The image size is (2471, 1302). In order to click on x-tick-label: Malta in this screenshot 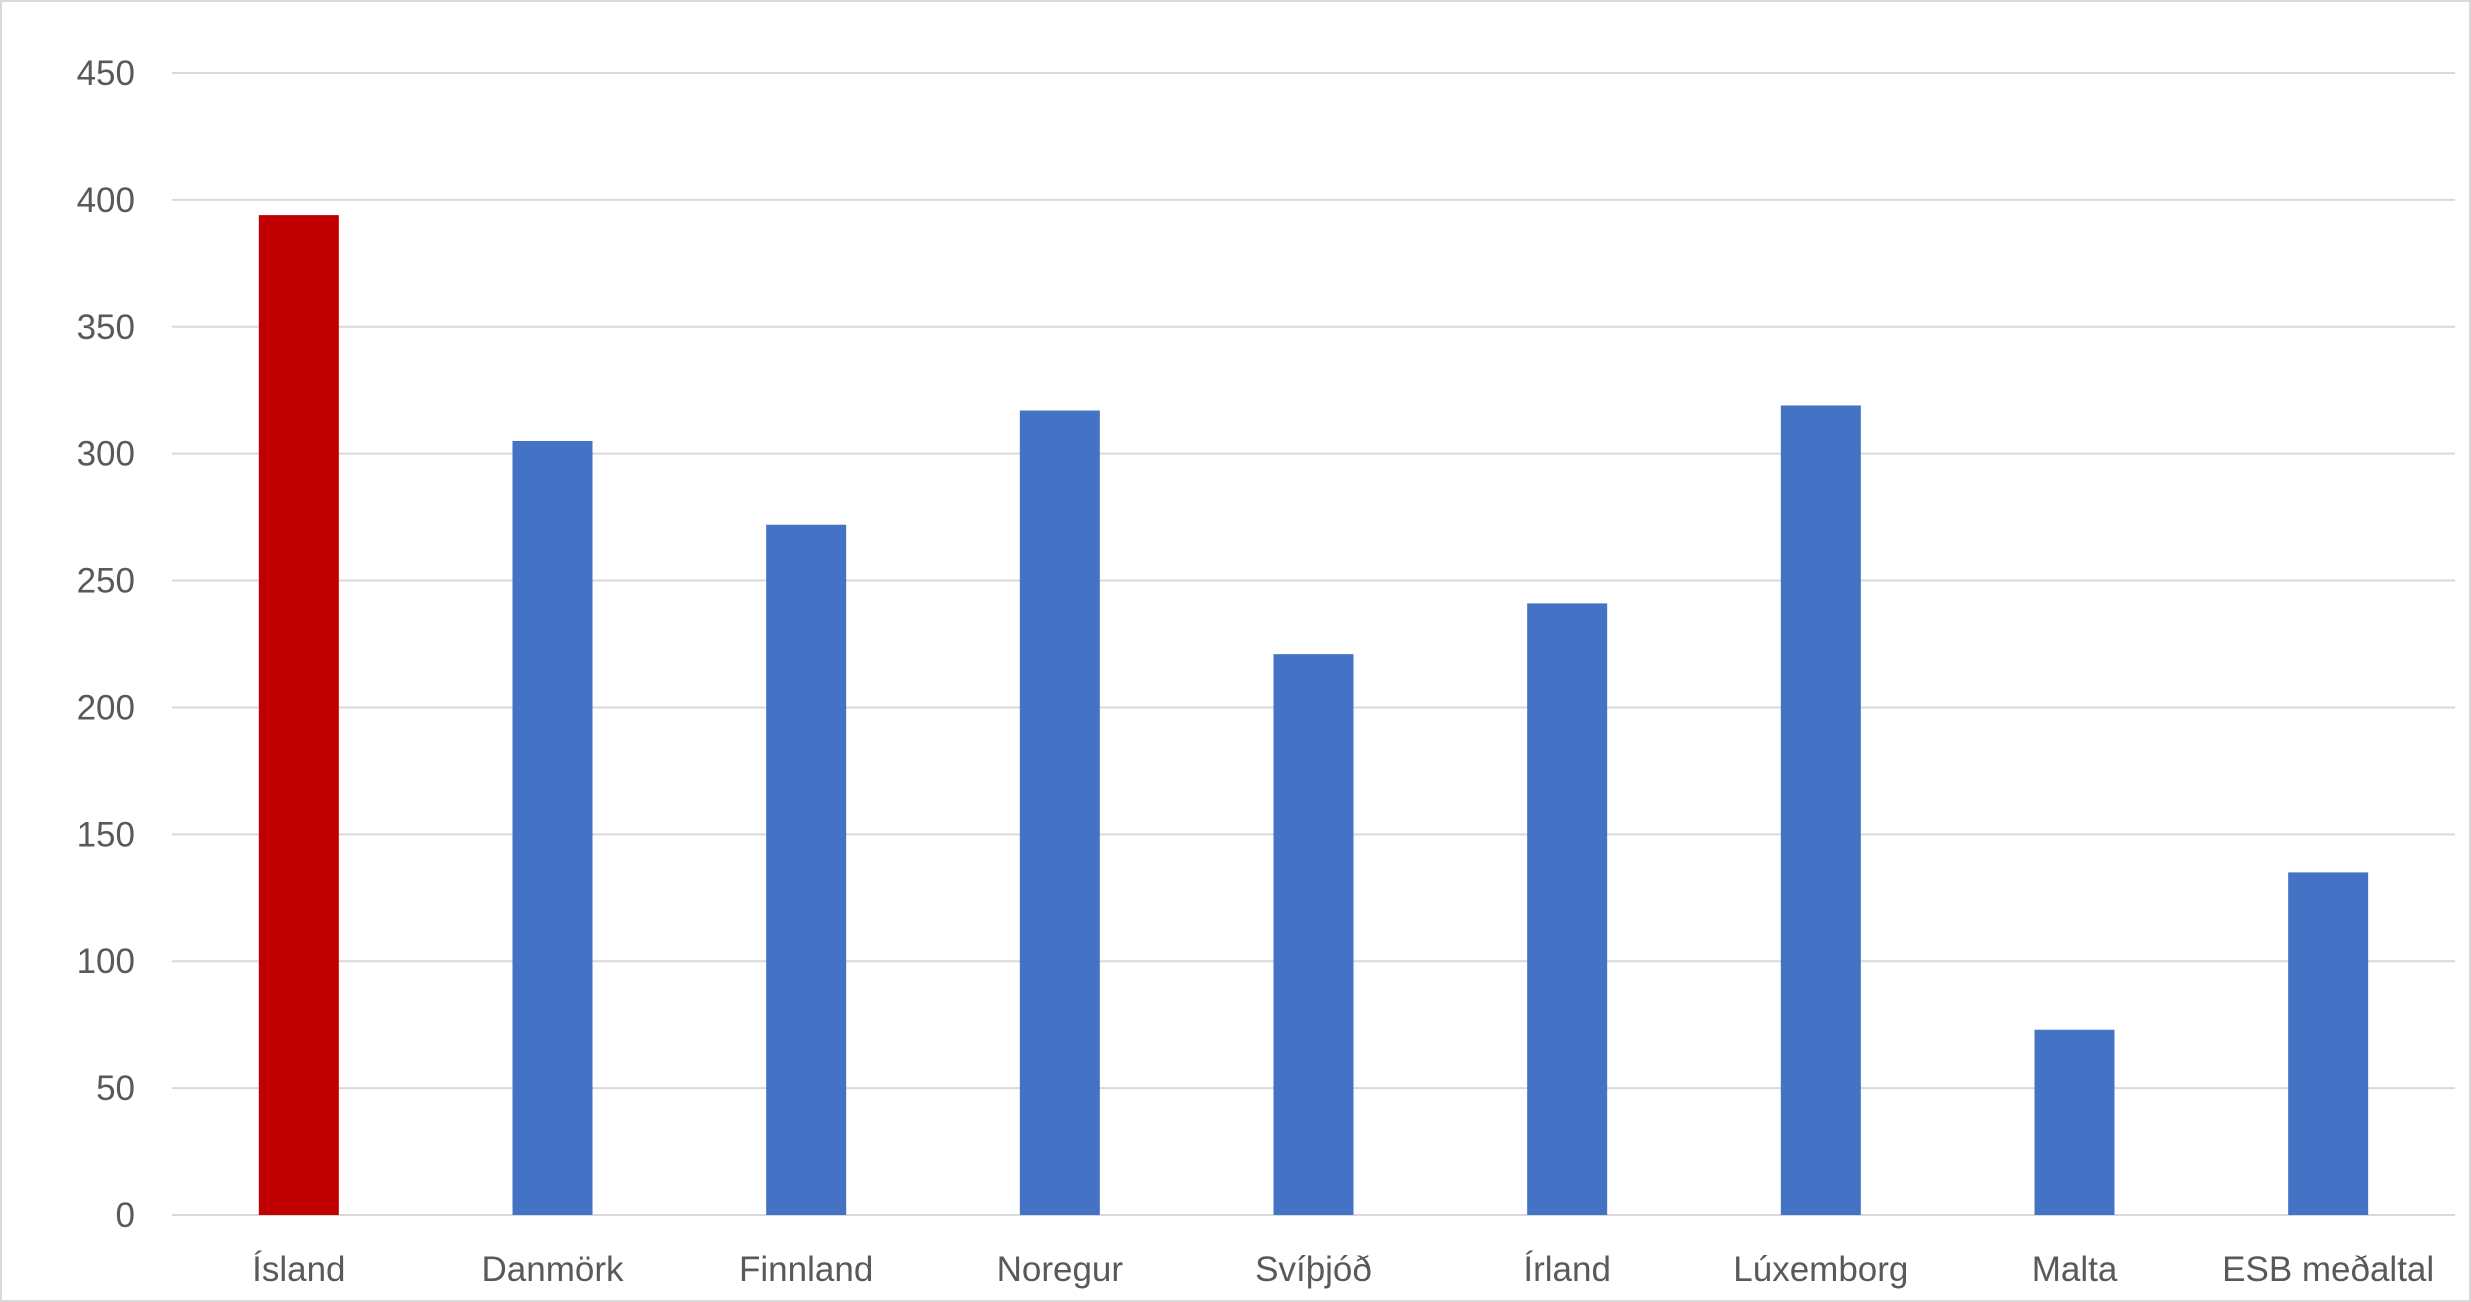, I will do `click(2075, 1269)`.